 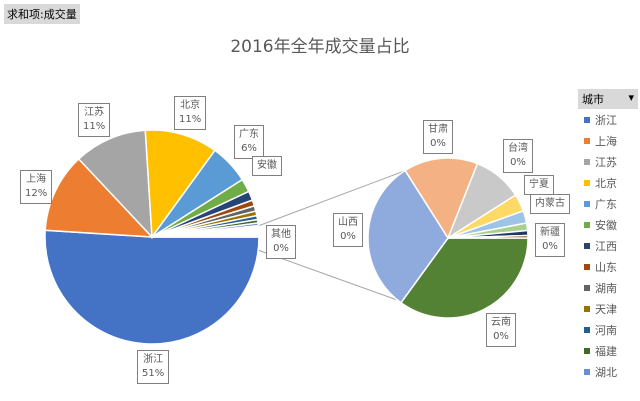 I want to click on legend-label: 福建, so click(x=606, y=351).